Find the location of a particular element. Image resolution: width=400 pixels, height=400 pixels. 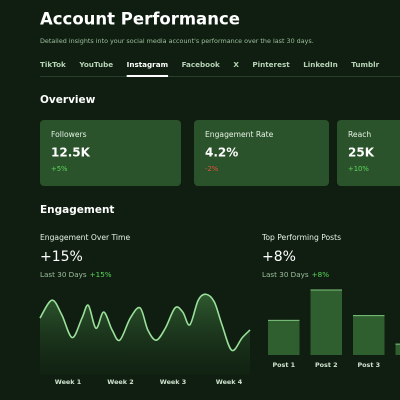

tab: Tumblr is located at coordinates (365, 64).